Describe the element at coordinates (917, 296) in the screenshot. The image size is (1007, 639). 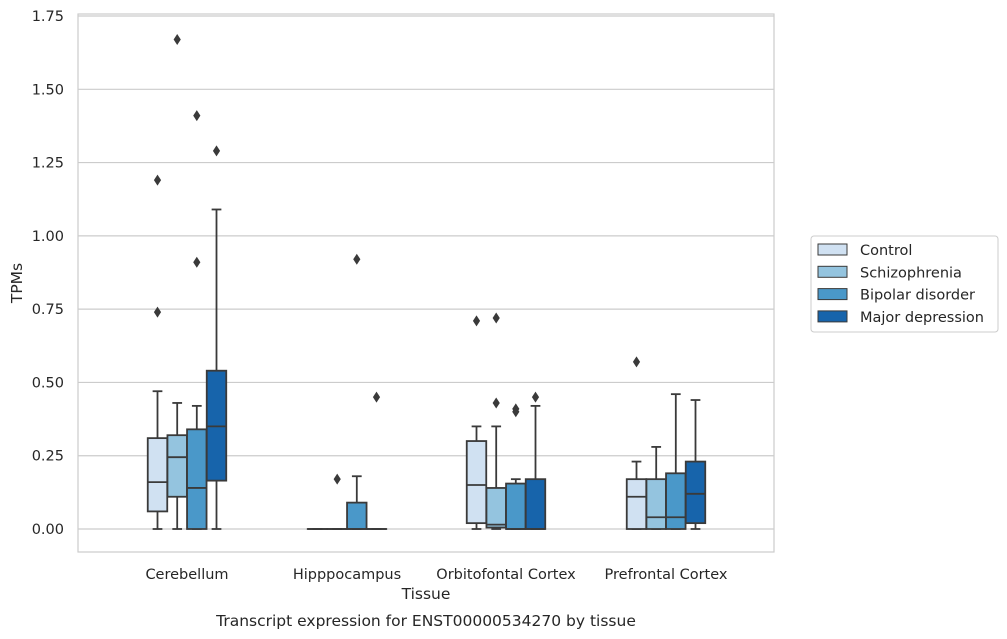
I see `legend-label: Bipolar disorder` at that location.